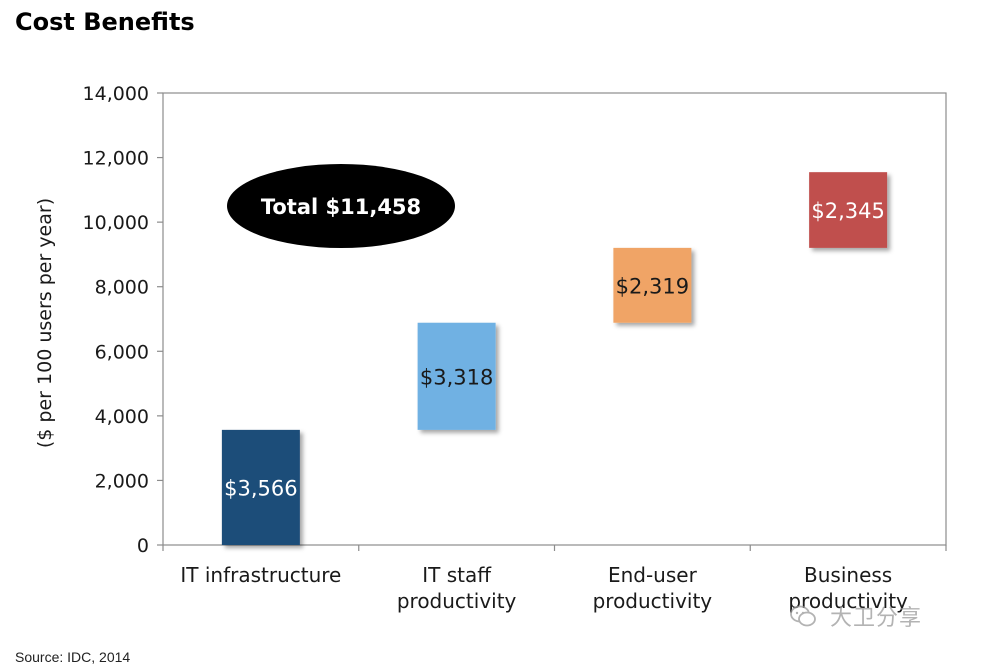  I want to click on y-tick-label: 2,000, so click(122, 481).